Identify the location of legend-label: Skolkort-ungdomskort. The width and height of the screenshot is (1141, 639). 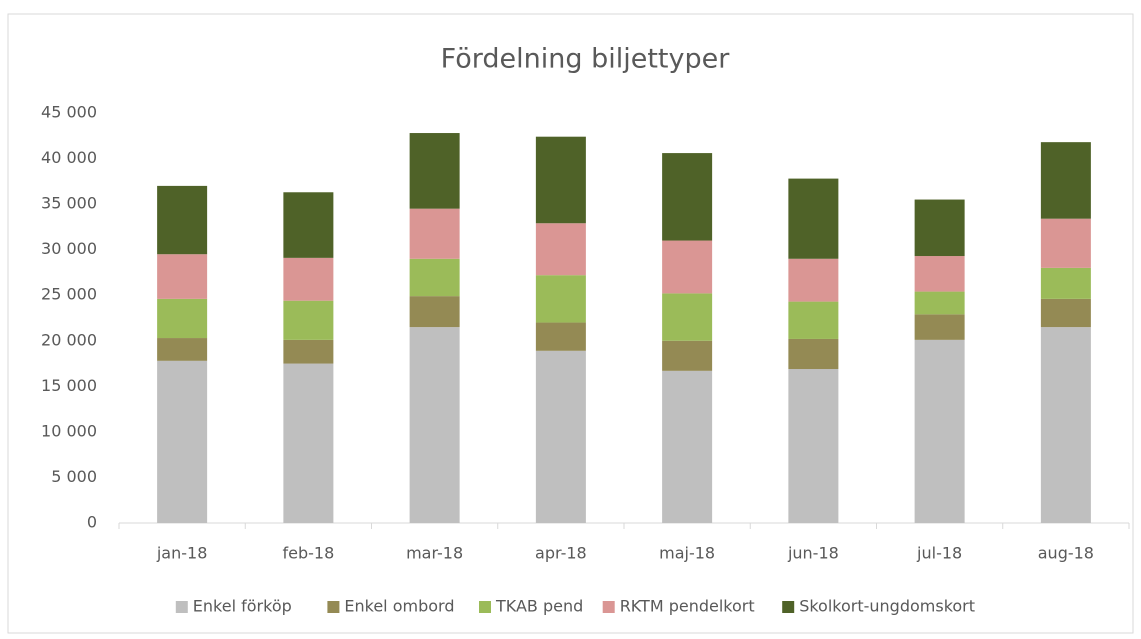
(887, 606).